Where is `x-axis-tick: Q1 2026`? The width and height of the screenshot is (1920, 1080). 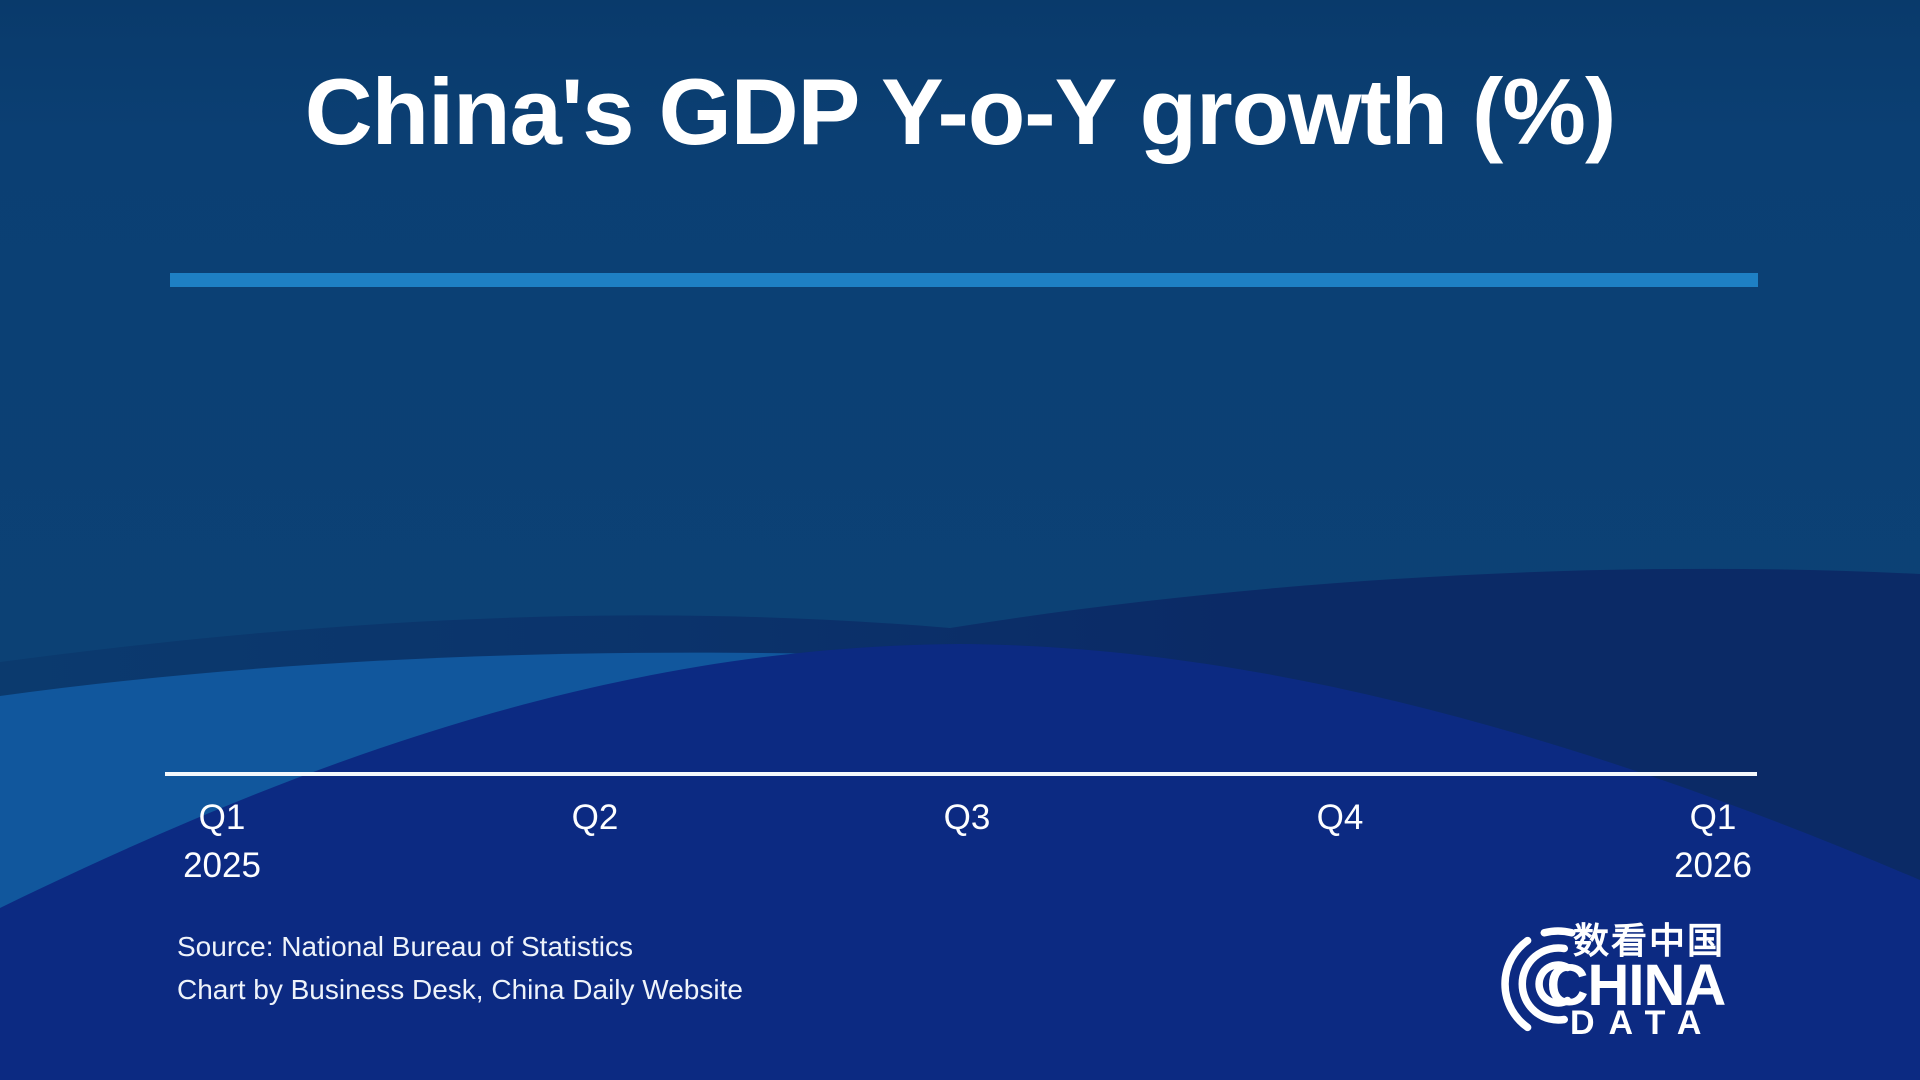
x-axis-tick: Q1 2026 is located at coordinates (1713, 842).